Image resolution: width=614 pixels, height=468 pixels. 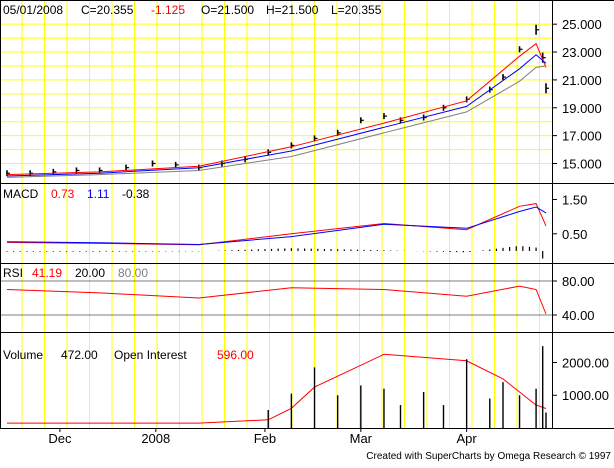 I want to click on macd-axis-tick-label: 0.50, so click(x=574, y=234).